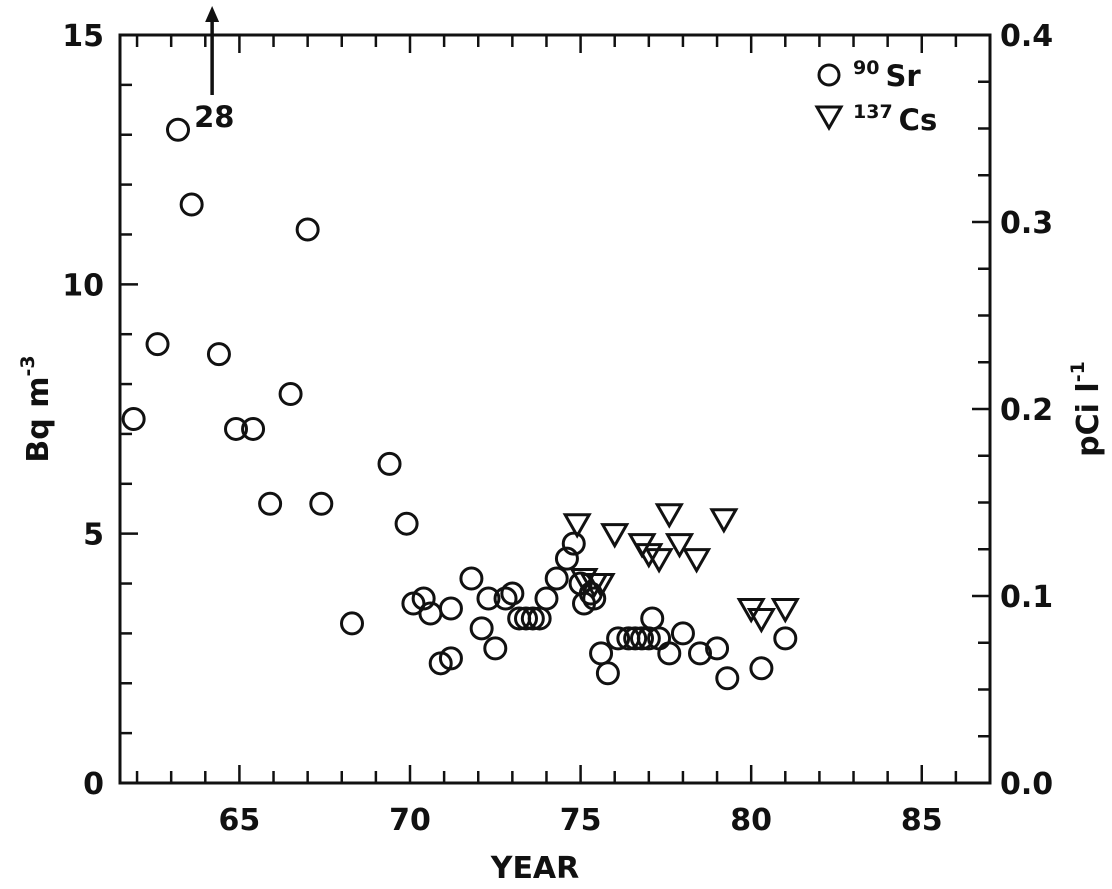 The image size is (1112, 889). What do you see at coordinates (410, 820) in the screenshot?
I see `x-tick-label: 70` at bounding box center [410, 820].